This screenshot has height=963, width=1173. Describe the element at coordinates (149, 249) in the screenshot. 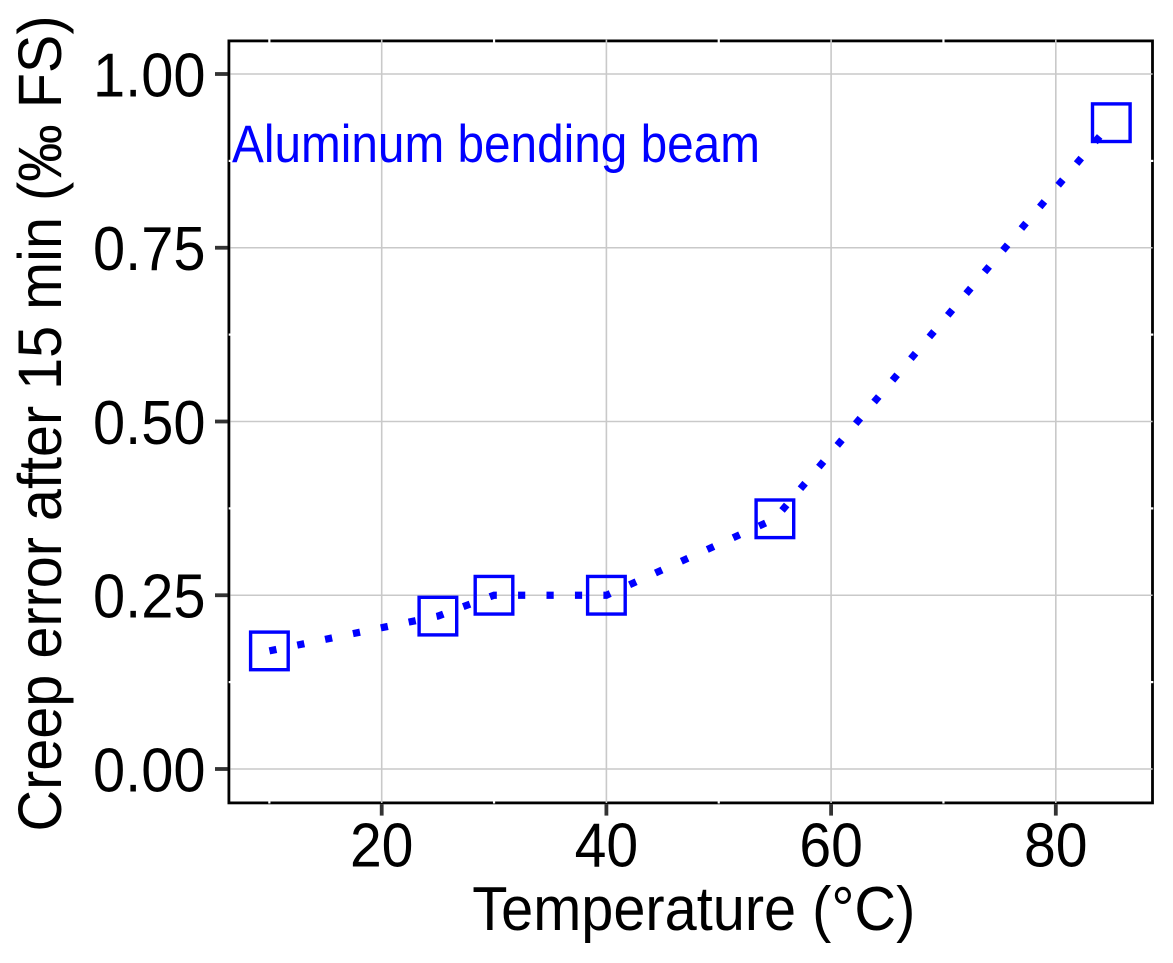

I see `svg-text: 0.75` at that location.